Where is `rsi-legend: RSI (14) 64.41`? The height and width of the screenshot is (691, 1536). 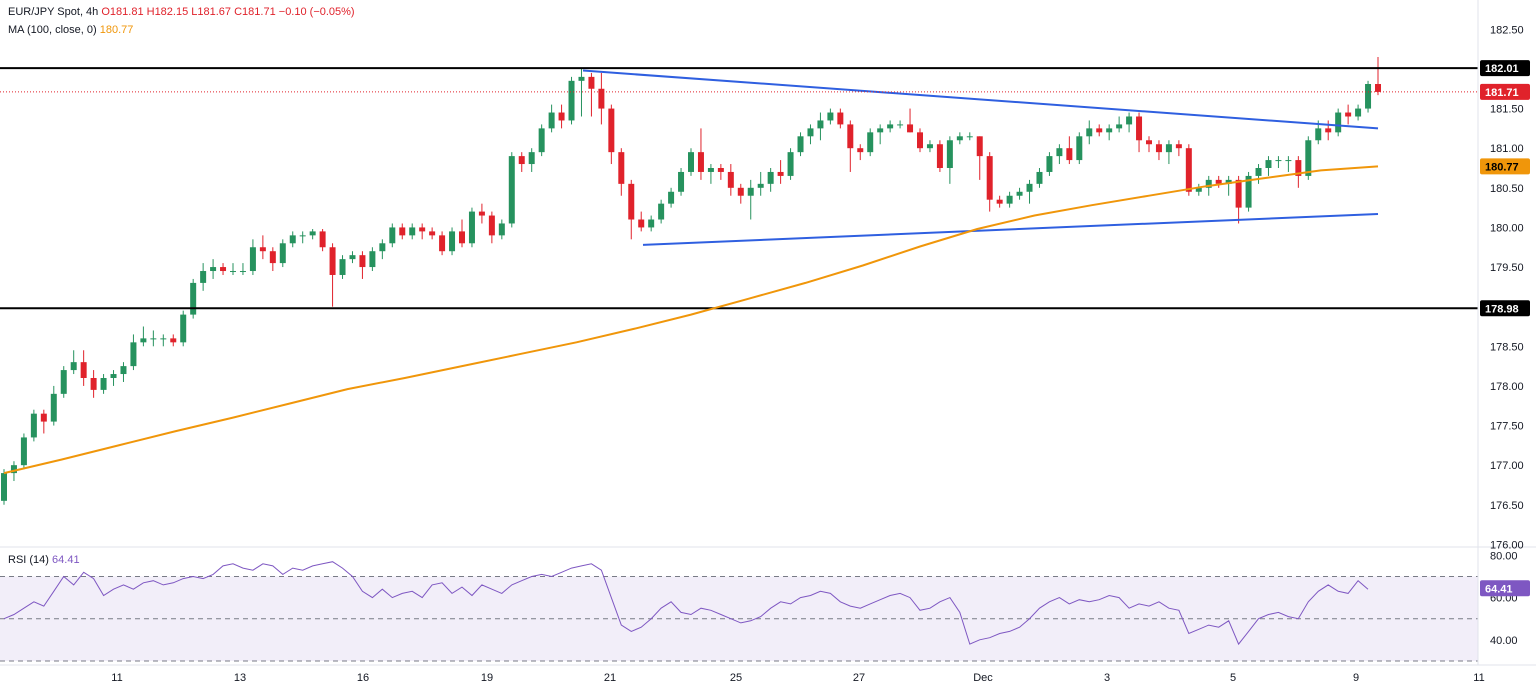
rsi-legend: RSI (14) 64.41 is located at coordinates (44, 560).